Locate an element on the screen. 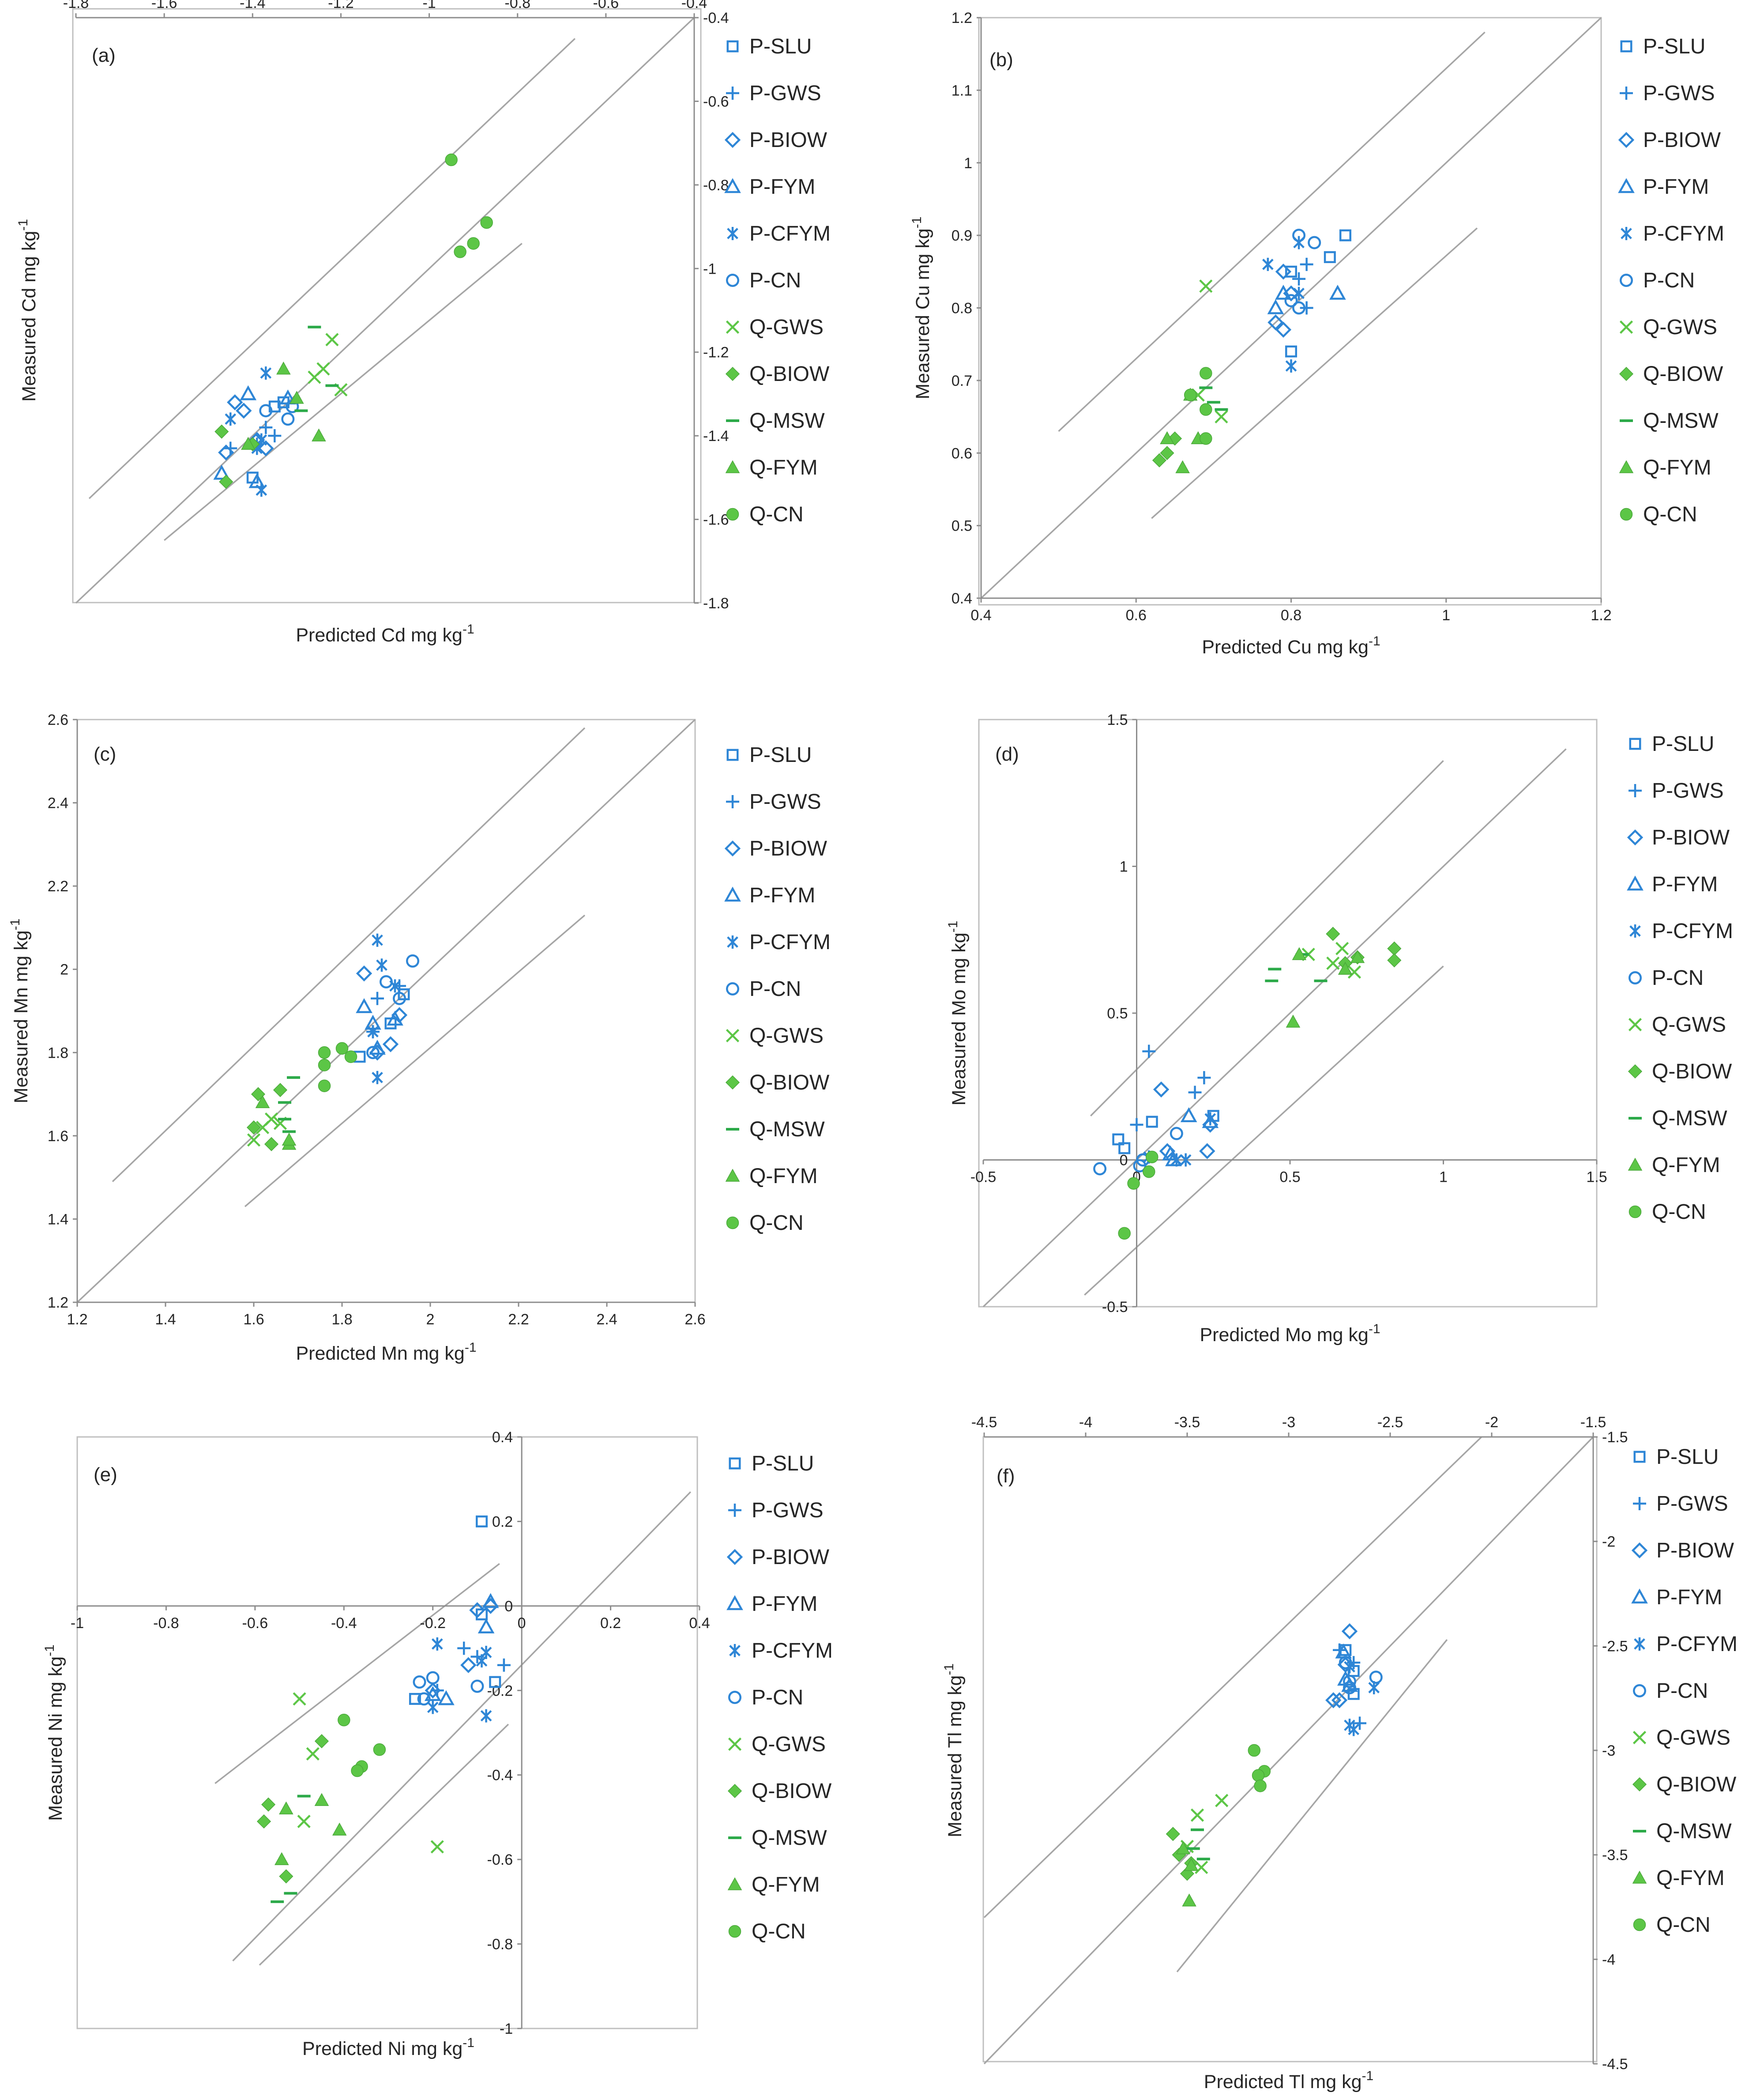 The height and width of the screenshot is (2100, 1764). y-tick-label: 0.5 is located at coordinates (1117, 1014).